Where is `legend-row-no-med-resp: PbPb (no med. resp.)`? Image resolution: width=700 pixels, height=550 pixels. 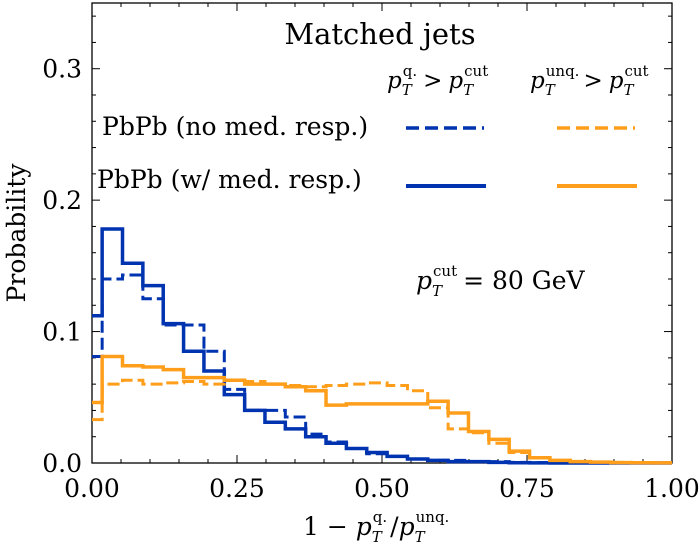 legend-row-no-med-resp: PbPb (no med. resp.) is located at coordinates (235, 126).